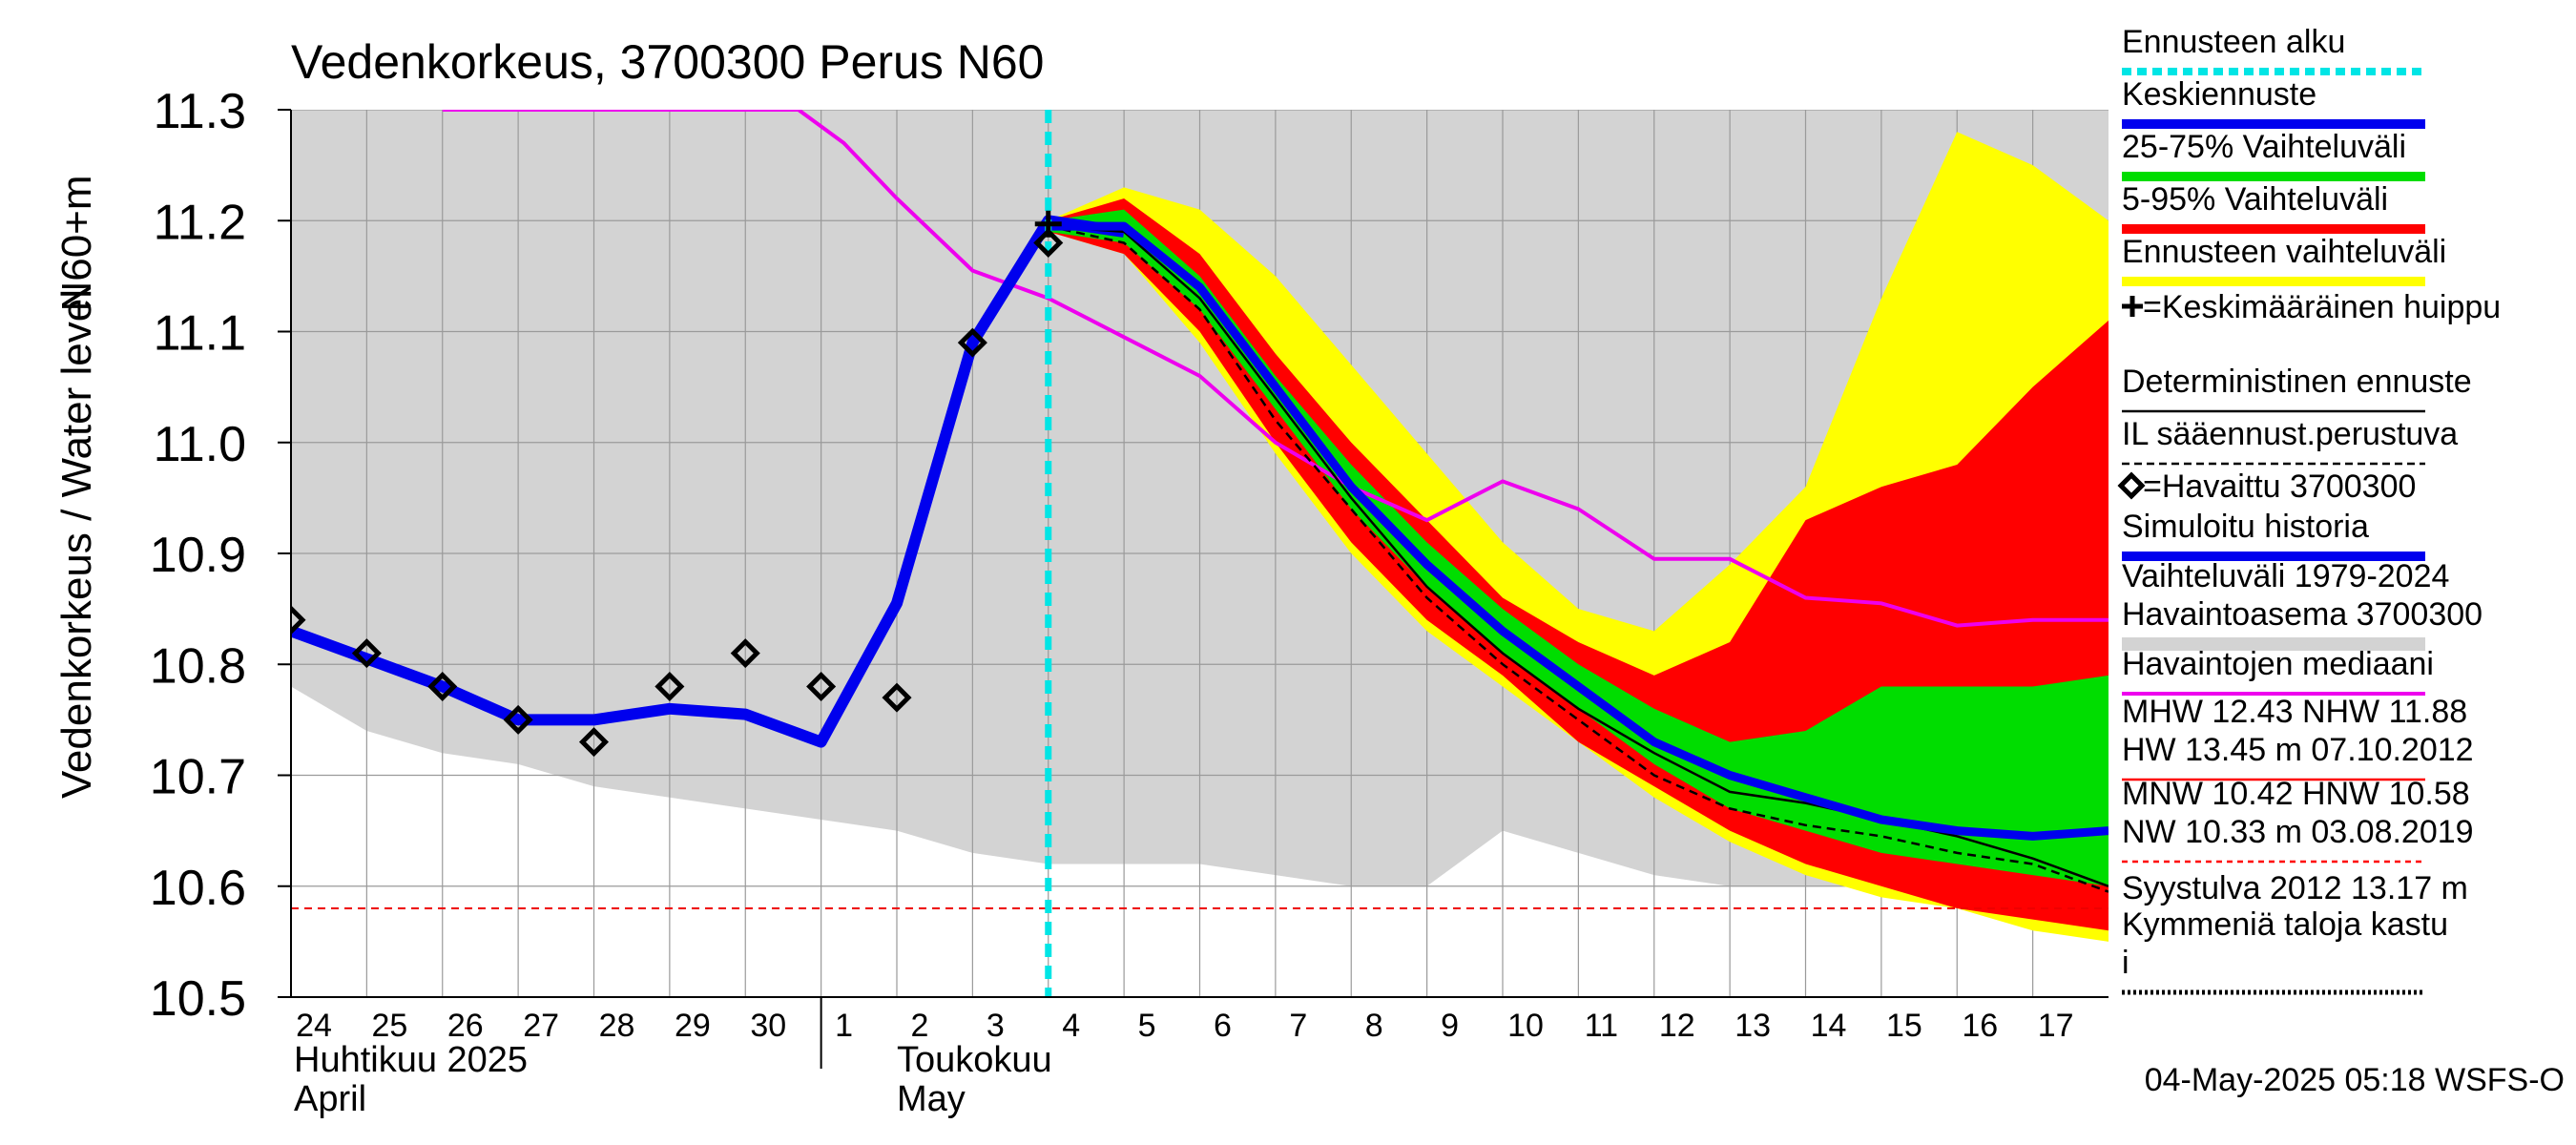  I want to click on y-tick-label: 10.7, so click(198, 777).